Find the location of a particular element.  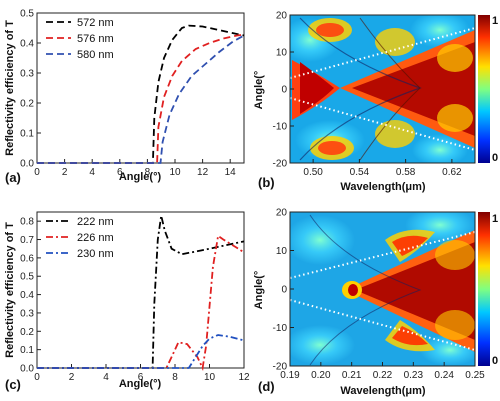

panel-a-ytick-label: 0.4 is located at coordinates (27, 44).